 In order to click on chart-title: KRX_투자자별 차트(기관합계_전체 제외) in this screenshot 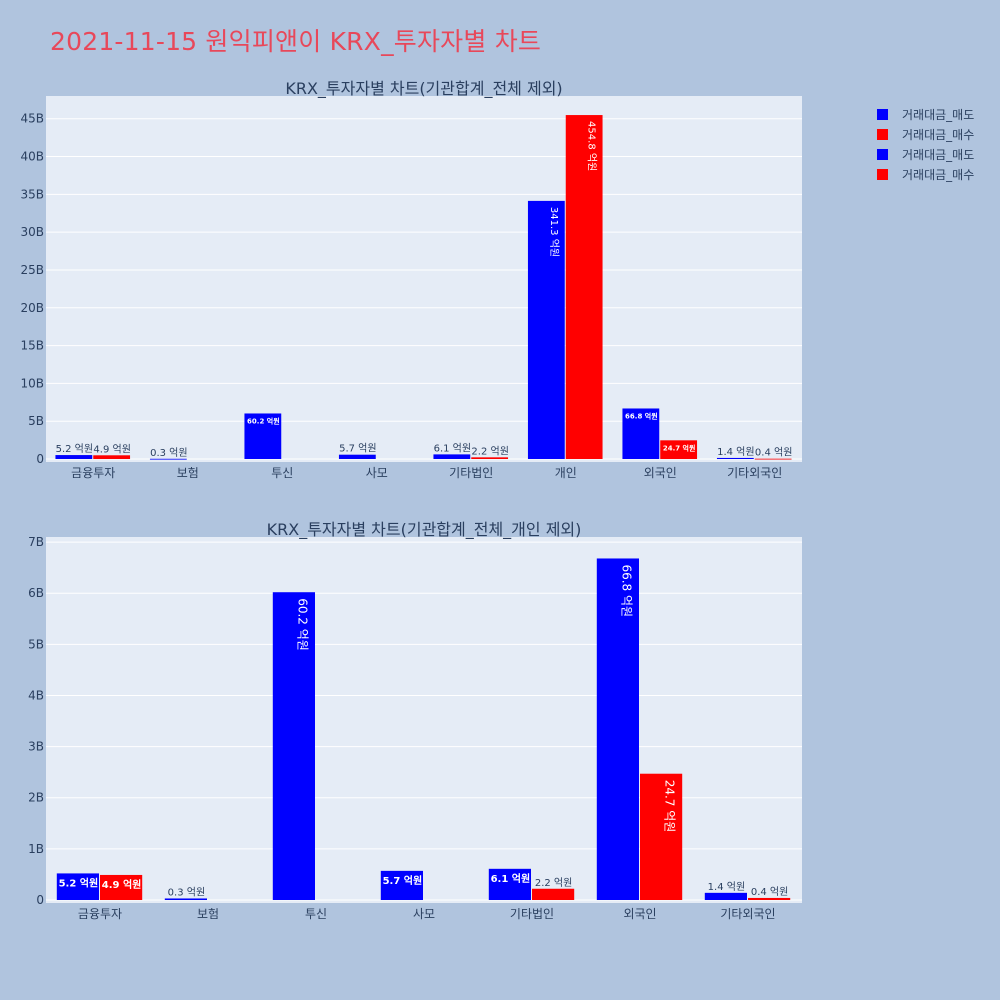, I will do `click(423, 89)`.